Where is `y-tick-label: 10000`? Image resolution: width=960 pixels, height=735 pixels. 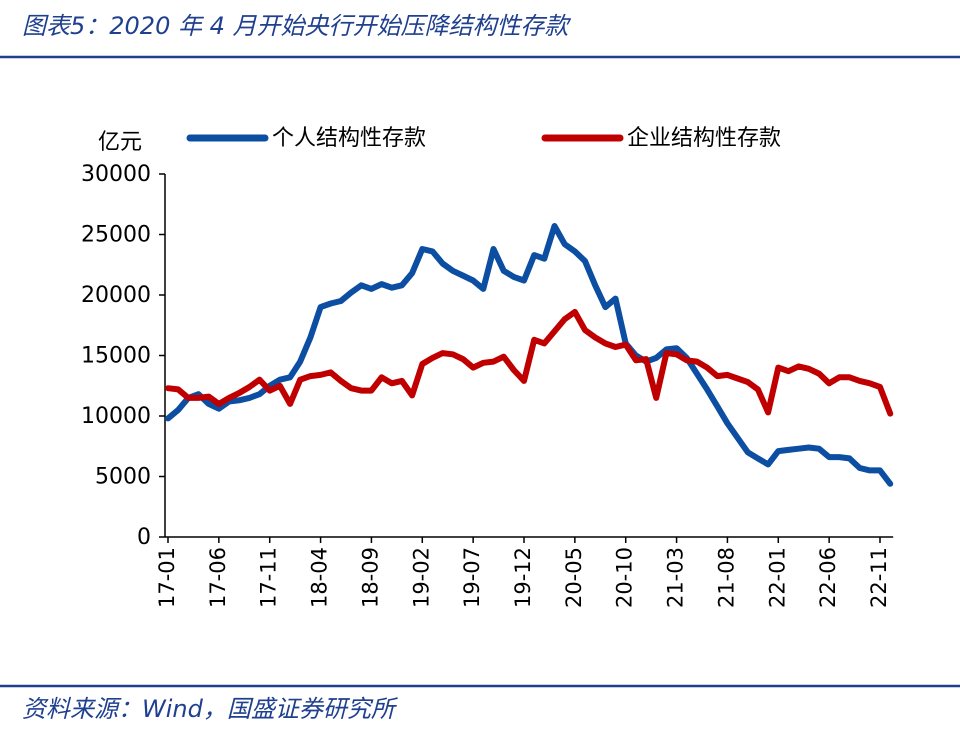 y-tick-label: 10000 is located at coordinates (116, 416).